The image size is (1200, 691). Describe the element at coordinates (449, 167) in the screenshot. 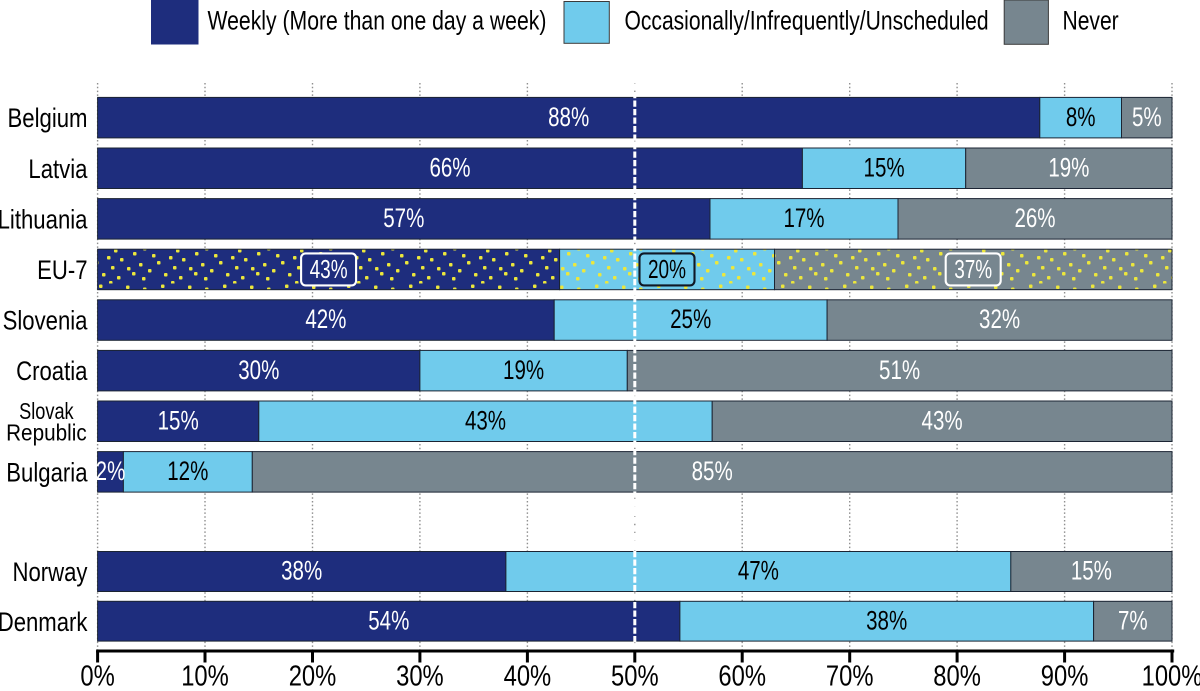

I see `svg-text: 66%` at that location.